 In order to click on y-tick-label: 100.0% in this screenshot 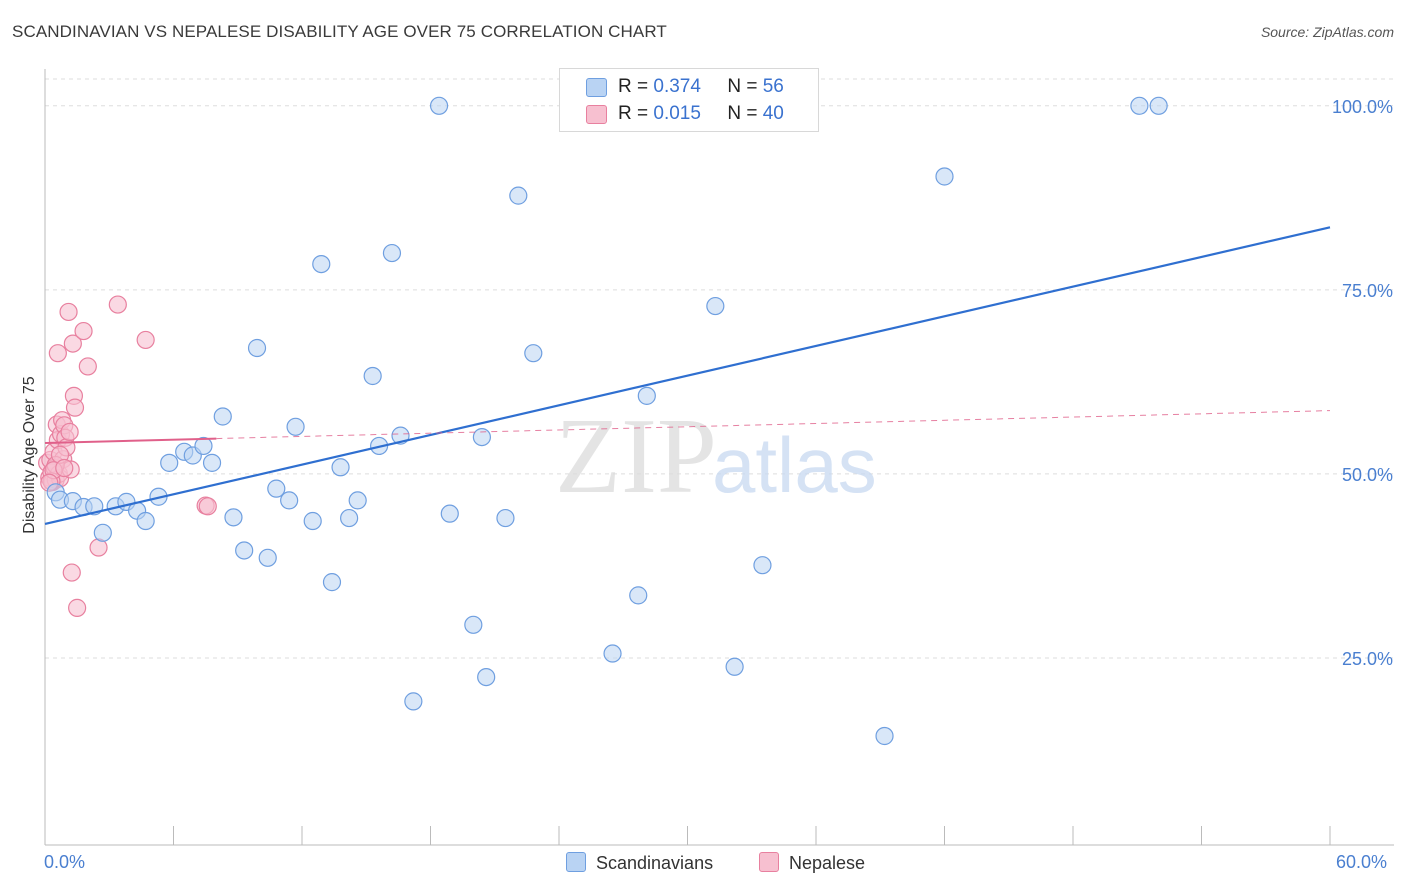, I will do `click(1362, 107)`.